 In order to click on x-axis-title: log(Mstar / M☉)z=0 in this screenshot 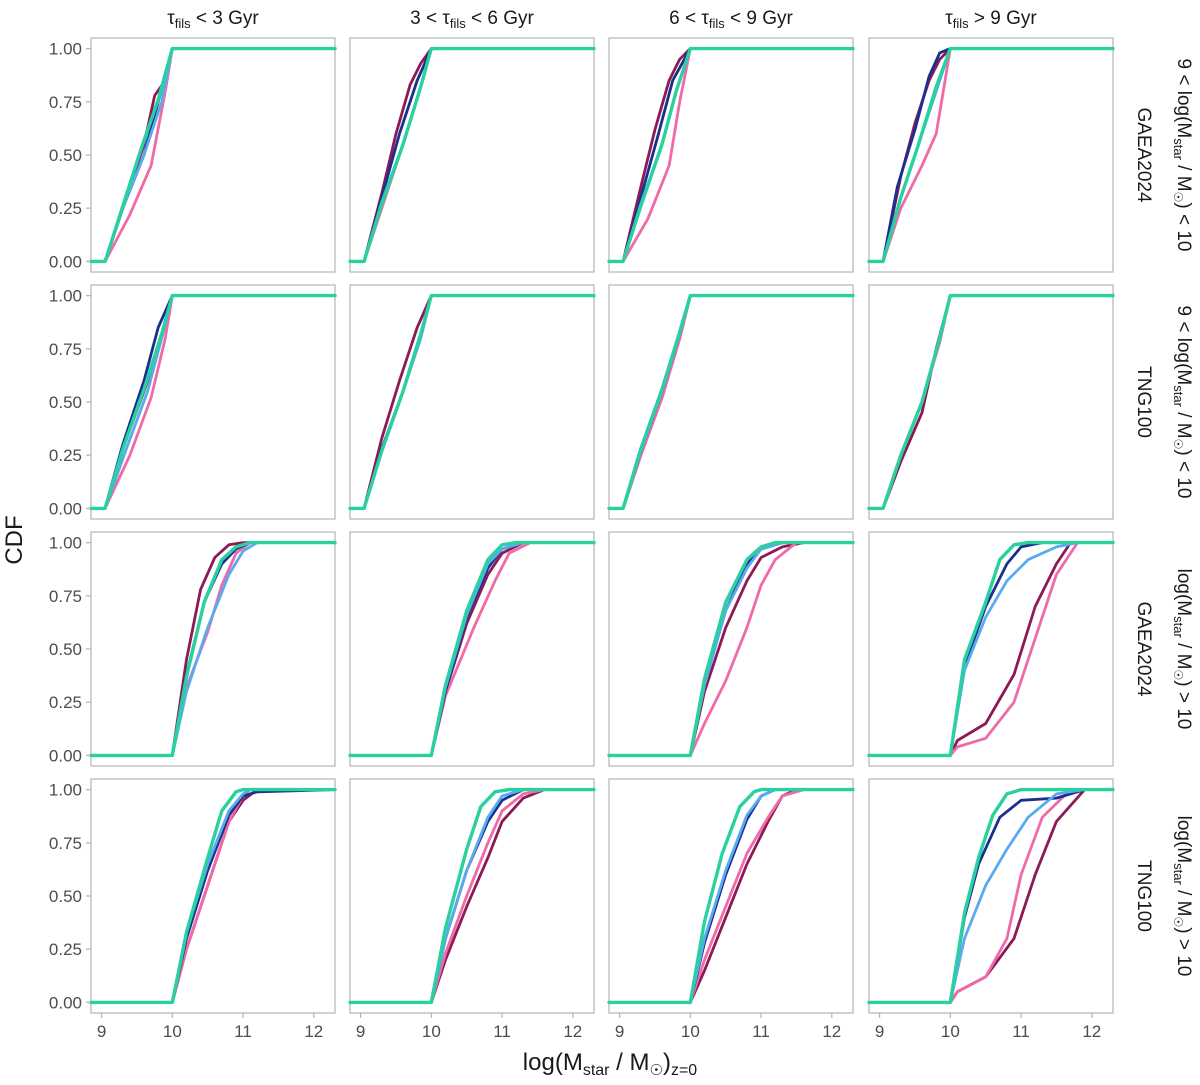, I will do `click(610, 1064)`.